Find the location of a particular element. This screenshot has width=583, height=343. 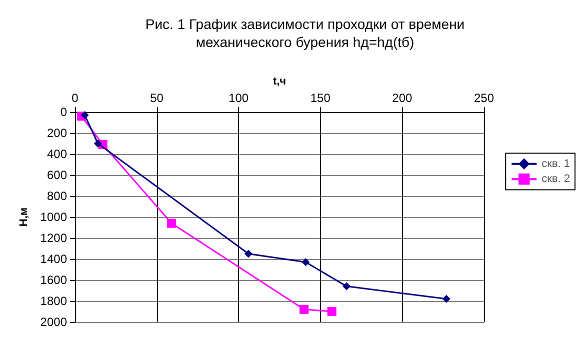

x-tick-label: 0 is located at coordinates (75, 98).